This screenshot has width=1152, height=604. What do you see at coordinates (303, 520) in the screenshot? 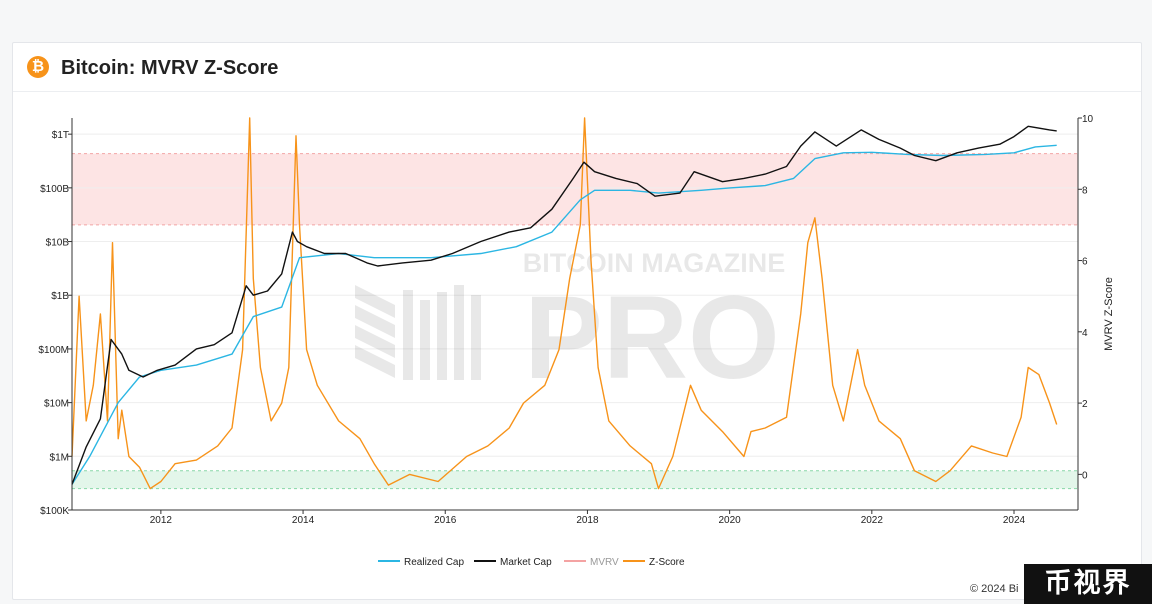
I see `x-axis-tick-label: 2014` at bounding box center [303, 520].